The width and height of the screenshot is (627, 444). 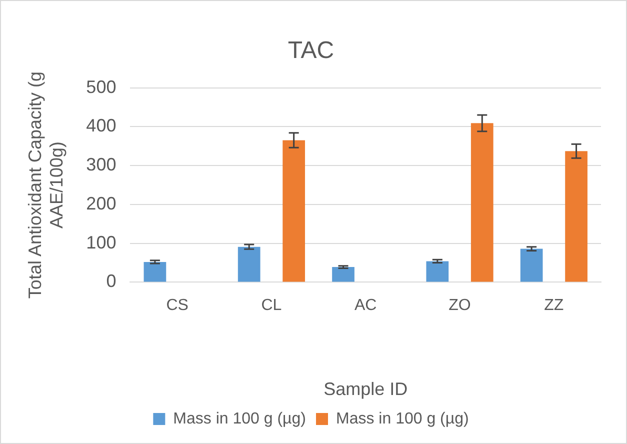 What do you see at coordinates (177, 305) in the screenshot?
I see `x-tick-label: CS` at bounding box center [177, 305].